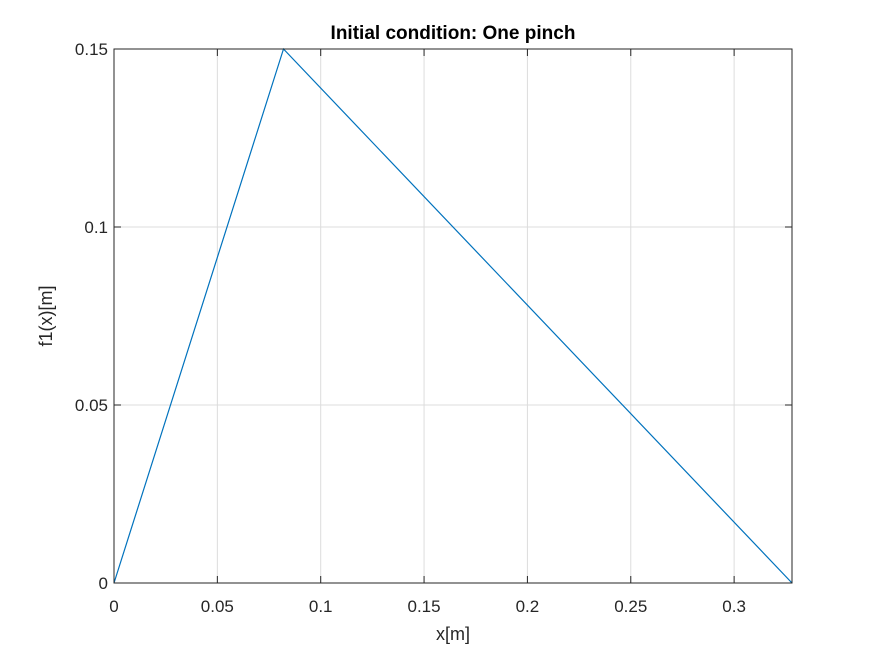  What do you see at coordinates (217, 606) in the screenshot?
I see `x-tick-label: 0.05` at bounding box center [217, 606].